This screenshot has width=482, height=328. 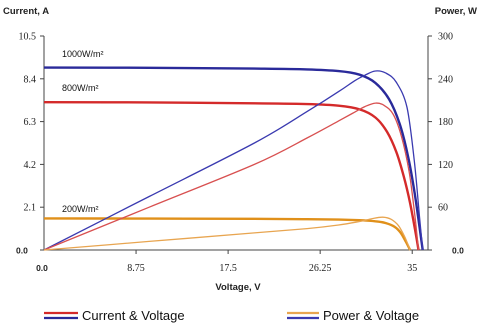 What do you see at coordinates (22, 251) in the screenshot?
I see `y-left-tick-label: 0.0` at bounding box center [22, 251].